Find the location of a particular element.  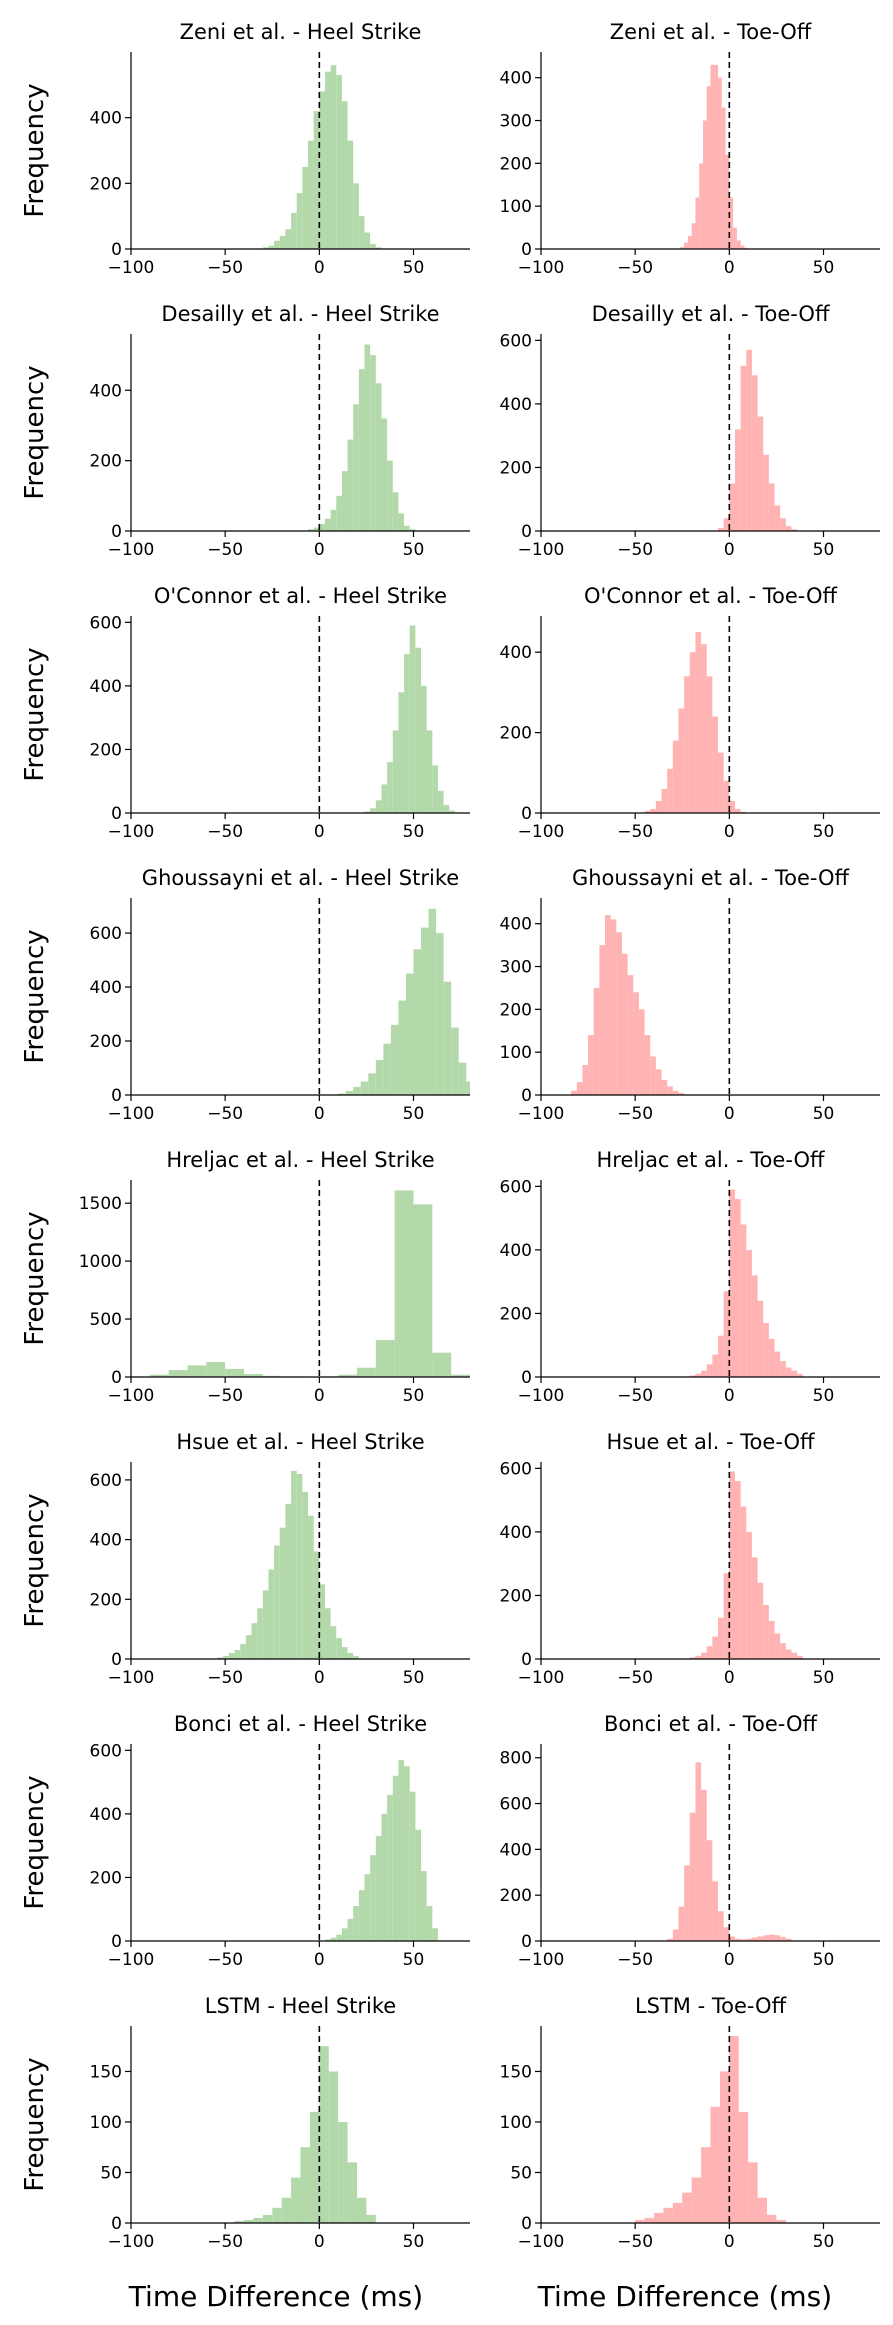

y-tick-label: 1500 is located at coordinates (100, 1204).